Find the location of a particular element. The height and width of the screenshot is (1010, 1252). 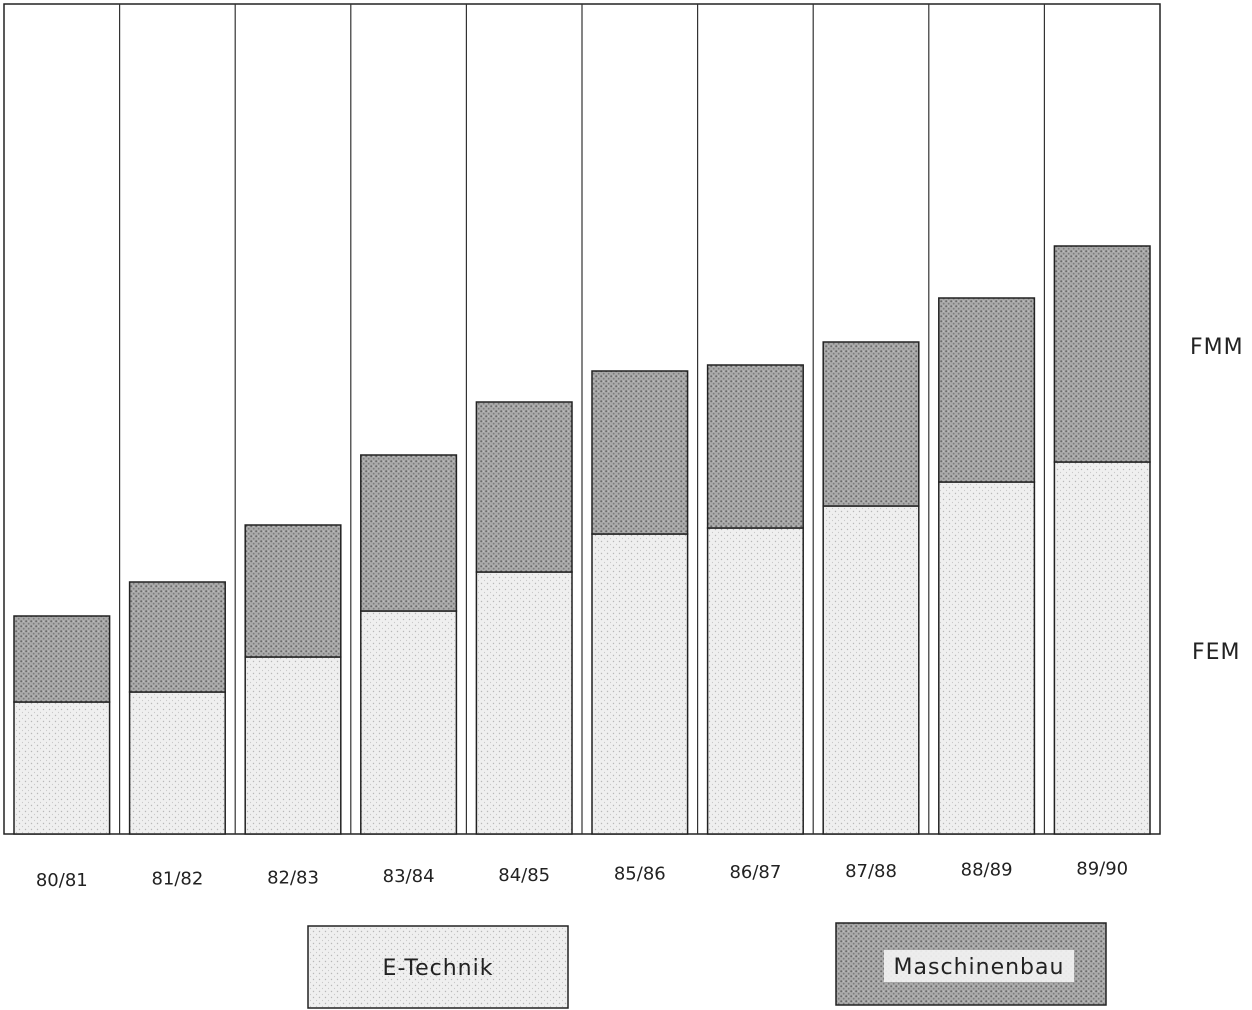

legend-label-maschinenbau: Maschinenbau is located at coordinates (979, 967).